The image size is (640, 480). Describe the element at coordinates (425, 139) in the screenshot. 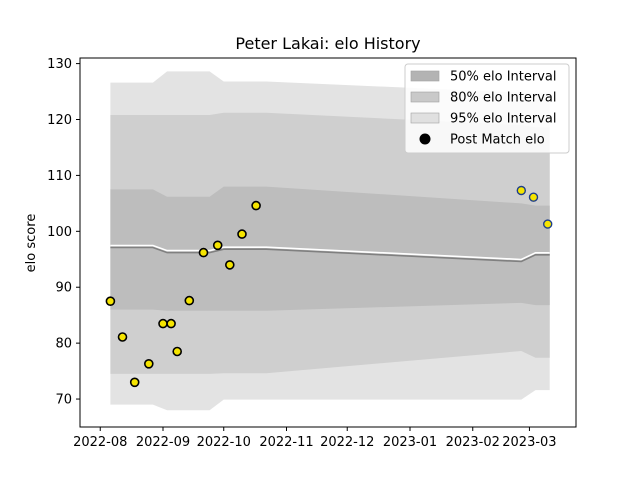

I see `legend-marker` at that location.